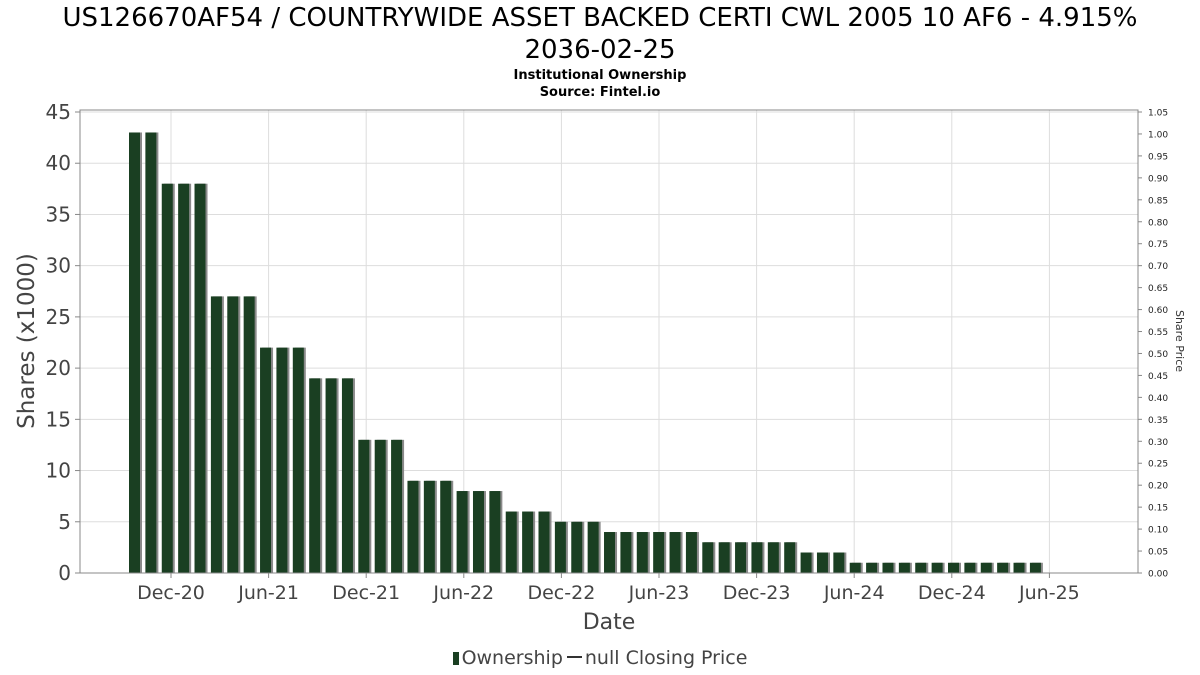  I want to click on y2-axis-label: Share Price, so click(1179, 341).